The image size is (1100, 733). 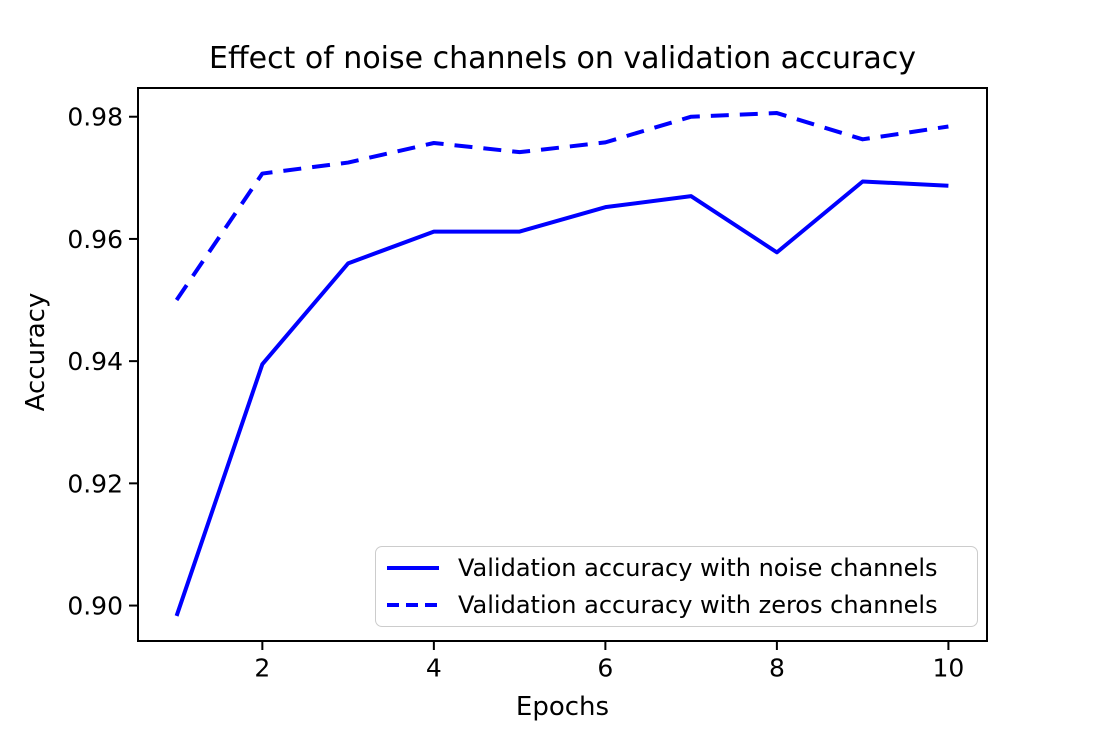 What do you see at coordinates (95, 606) in the screenshot?
I see `y-tick-label: 0.90` at bounding box center [95, 606].